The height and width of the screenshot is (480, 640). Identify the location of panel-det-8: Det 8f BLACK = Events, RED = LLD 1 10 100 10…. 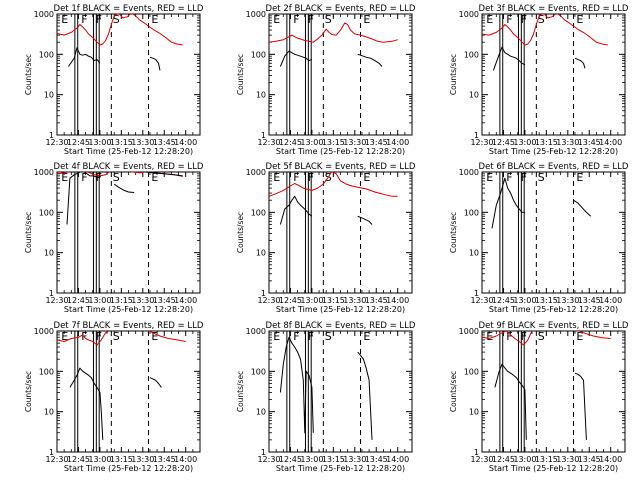
(326, 397).